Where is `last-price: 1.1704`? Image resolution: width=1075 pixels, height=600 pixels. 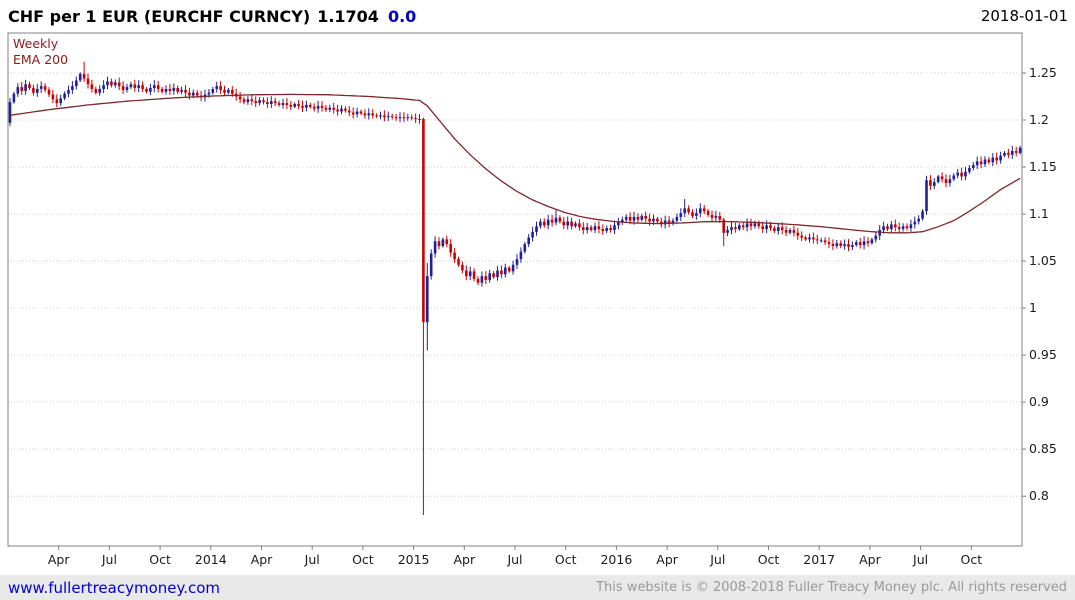
last-price: 1.1704 is located at coordinates (348, 16).